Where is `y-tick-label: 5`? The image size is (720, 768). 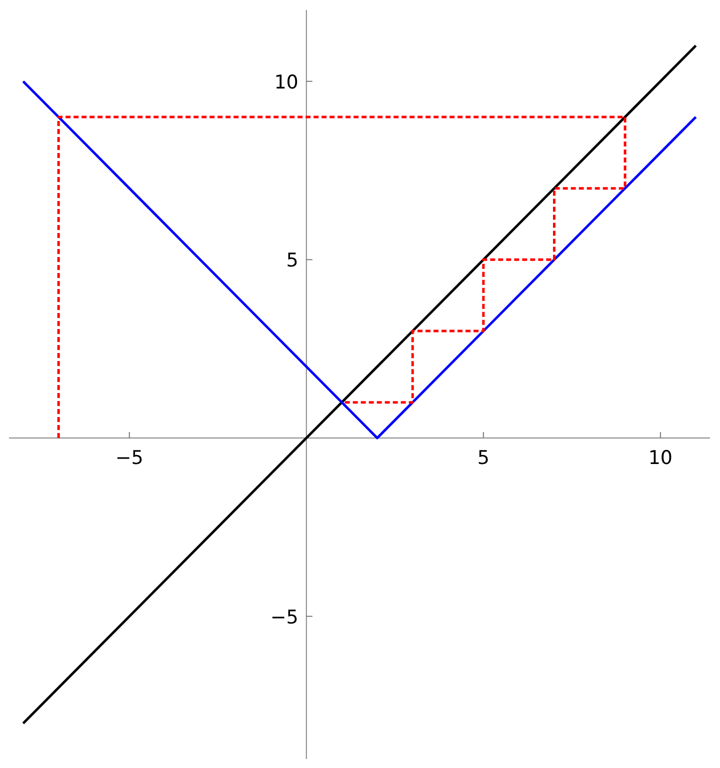
y-tick-label: 5 is located at coordinates (292, 261).